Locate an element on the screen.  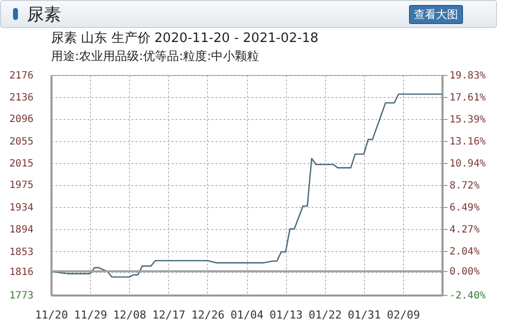
y2-tick-label: 10.94% is located at coordinates (468, 164).